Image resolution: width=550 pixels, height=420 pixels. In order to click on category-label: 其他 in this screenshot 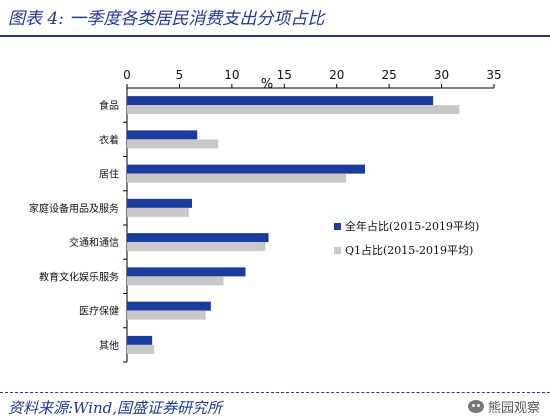, I will do `click(109, 345)`.